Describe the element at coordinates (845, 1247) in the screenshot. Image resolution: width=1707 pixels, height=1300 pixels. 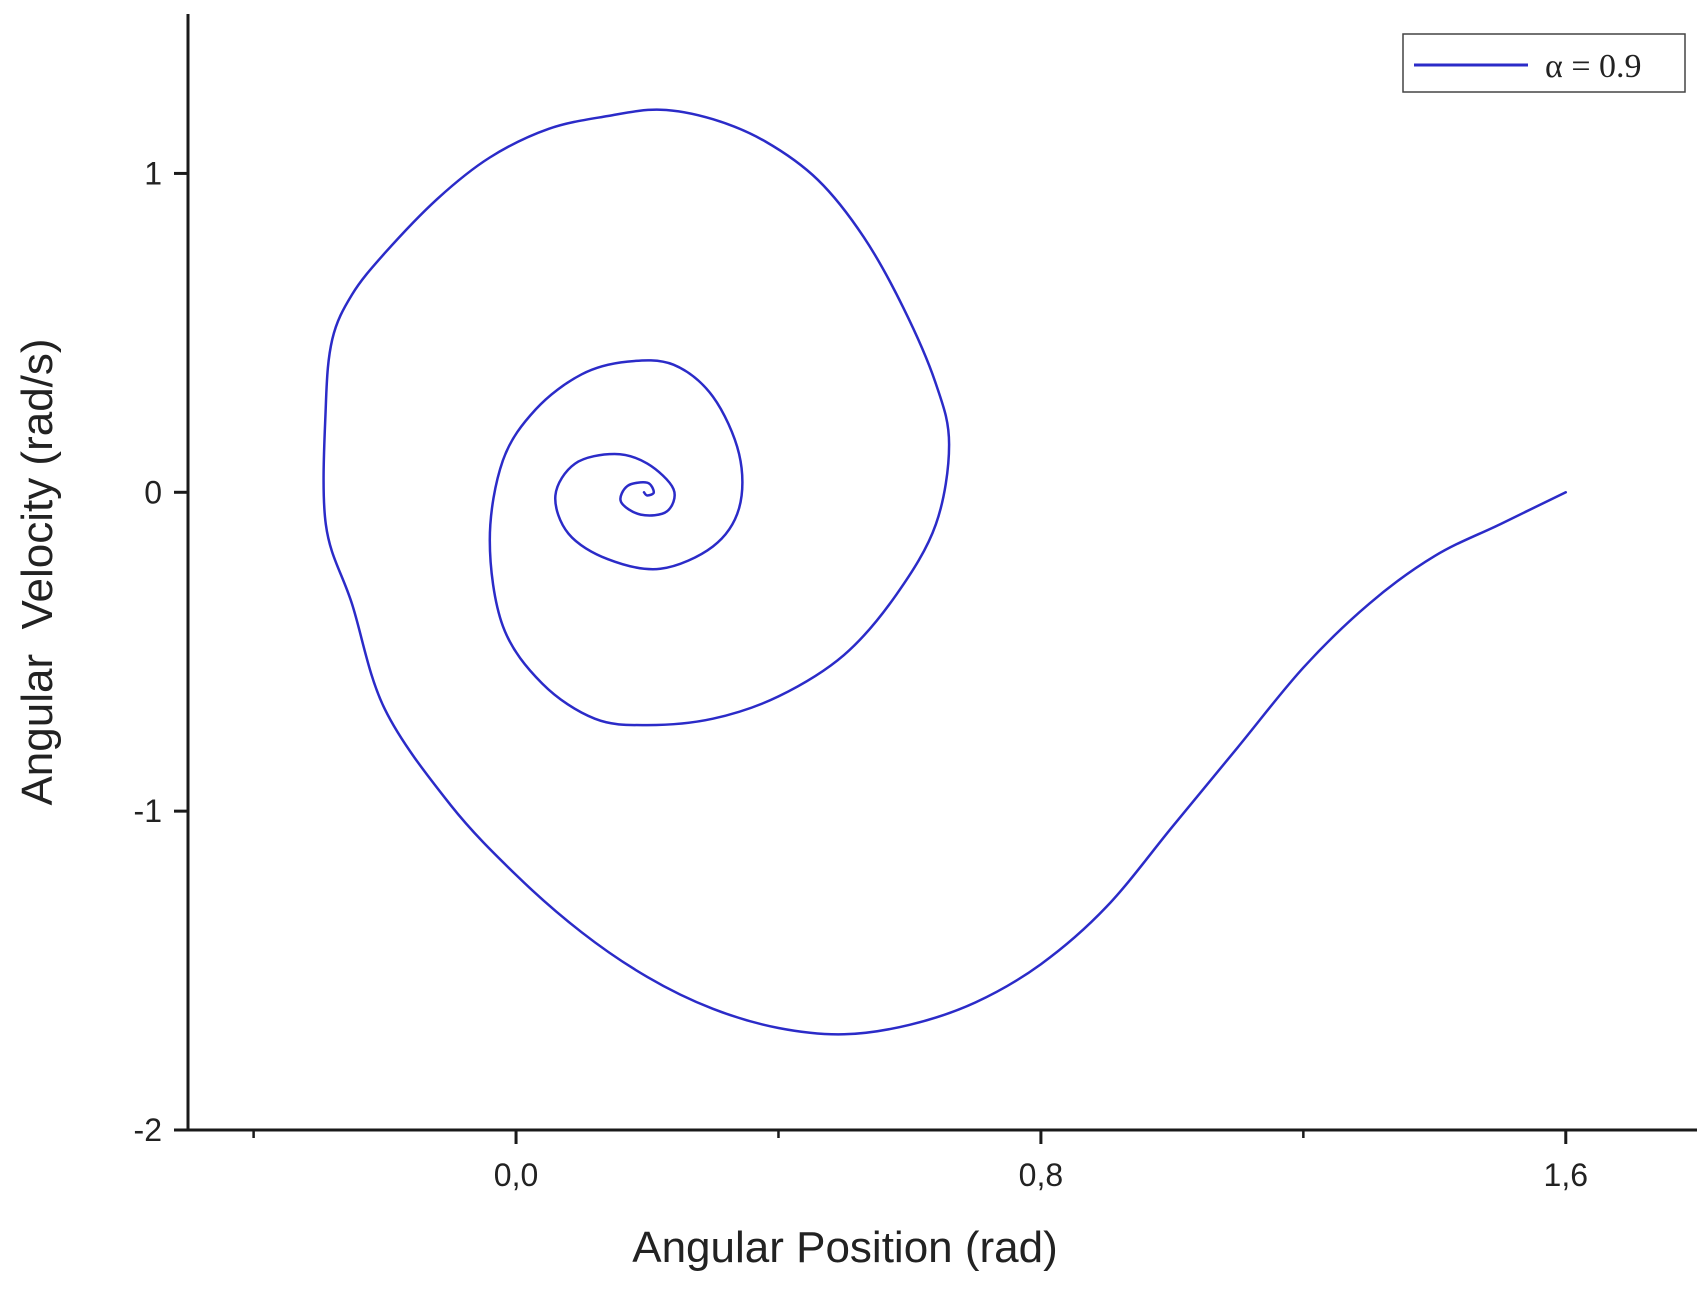
I see `x-axis-title: Angular Position (rad)` at that location.